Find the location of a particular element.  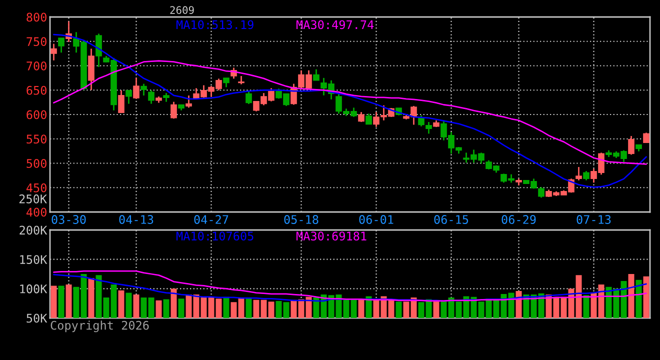

y-tick-label: 650 is located at coordinates (36, 90).